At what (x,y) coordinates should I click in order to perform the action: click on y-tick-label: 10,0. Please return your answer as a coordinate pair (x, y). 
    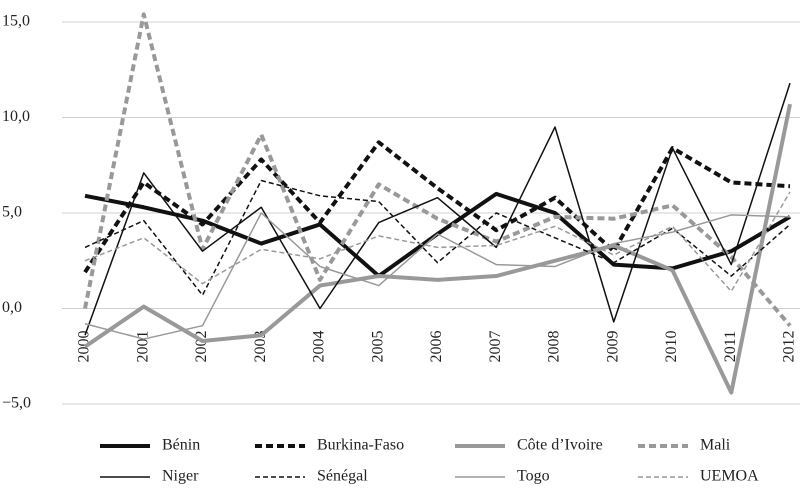
    Looking at the image, I should click on (16, 116).